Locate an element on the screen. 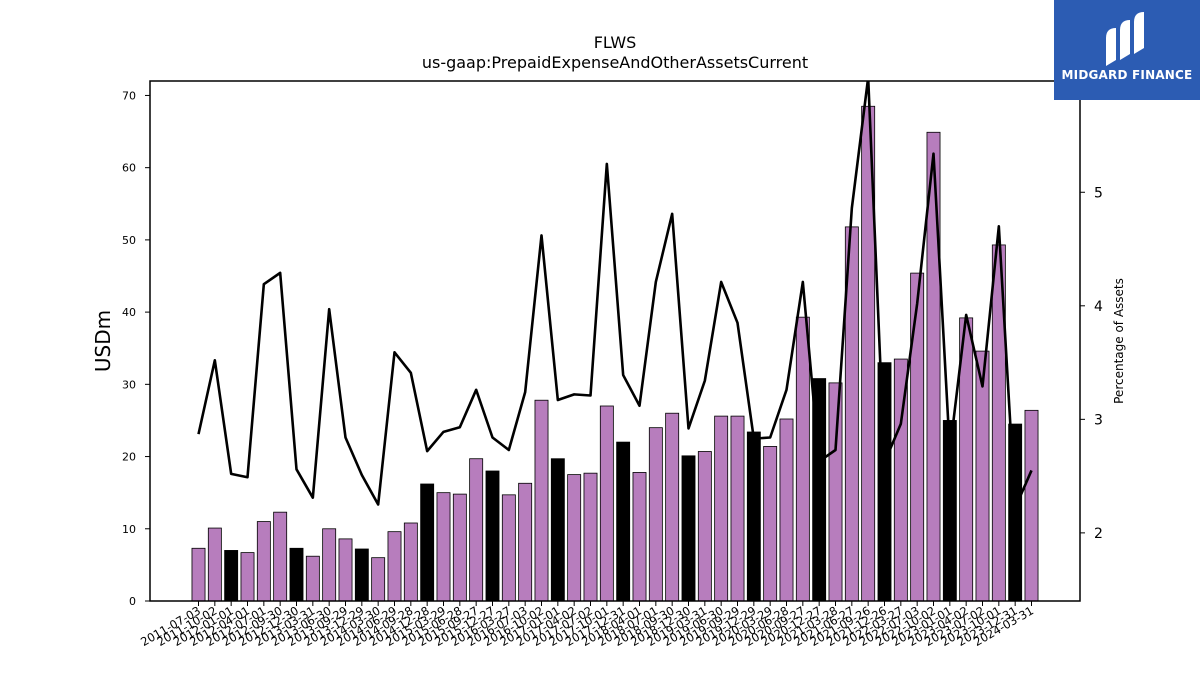 This screenshot has width=1200, height=675. brand-logo-text: MIDGARD FINANCE is located at coordinates (1127, 75).